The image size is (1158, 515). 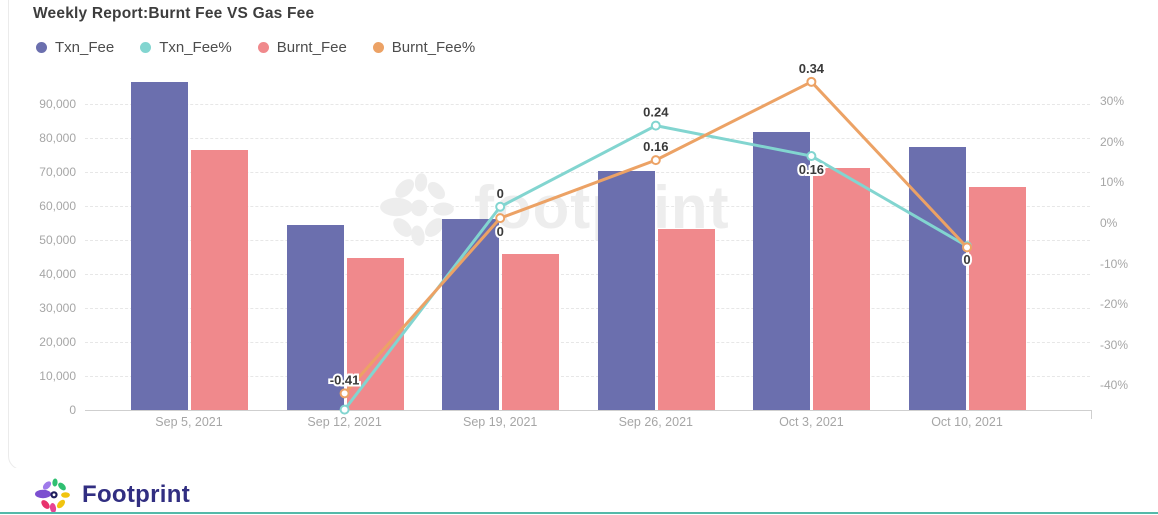 What do you see at coordinates (57, 274) in the screenshot?
I see `left-axis-tick-label: 40,000` at bounding box center [57, 274].